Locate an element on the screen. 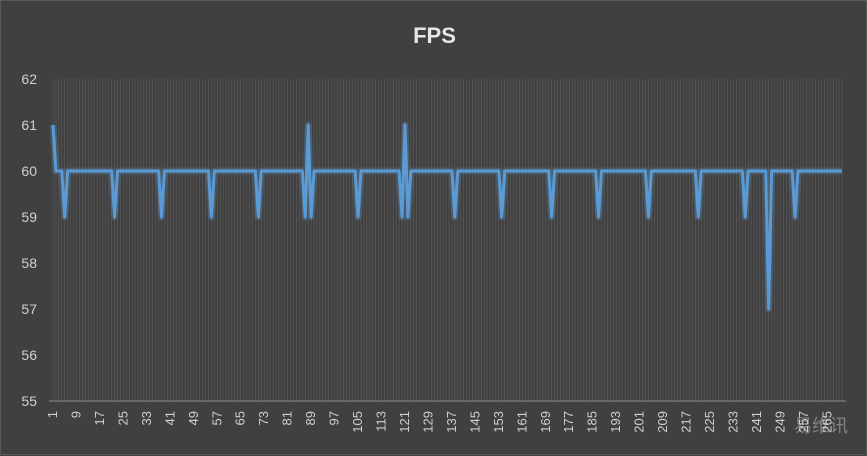 Image resolution: width=867 pixels, height=456 pixels. y-tick-label: 57 is located at coordinates (29, 309).